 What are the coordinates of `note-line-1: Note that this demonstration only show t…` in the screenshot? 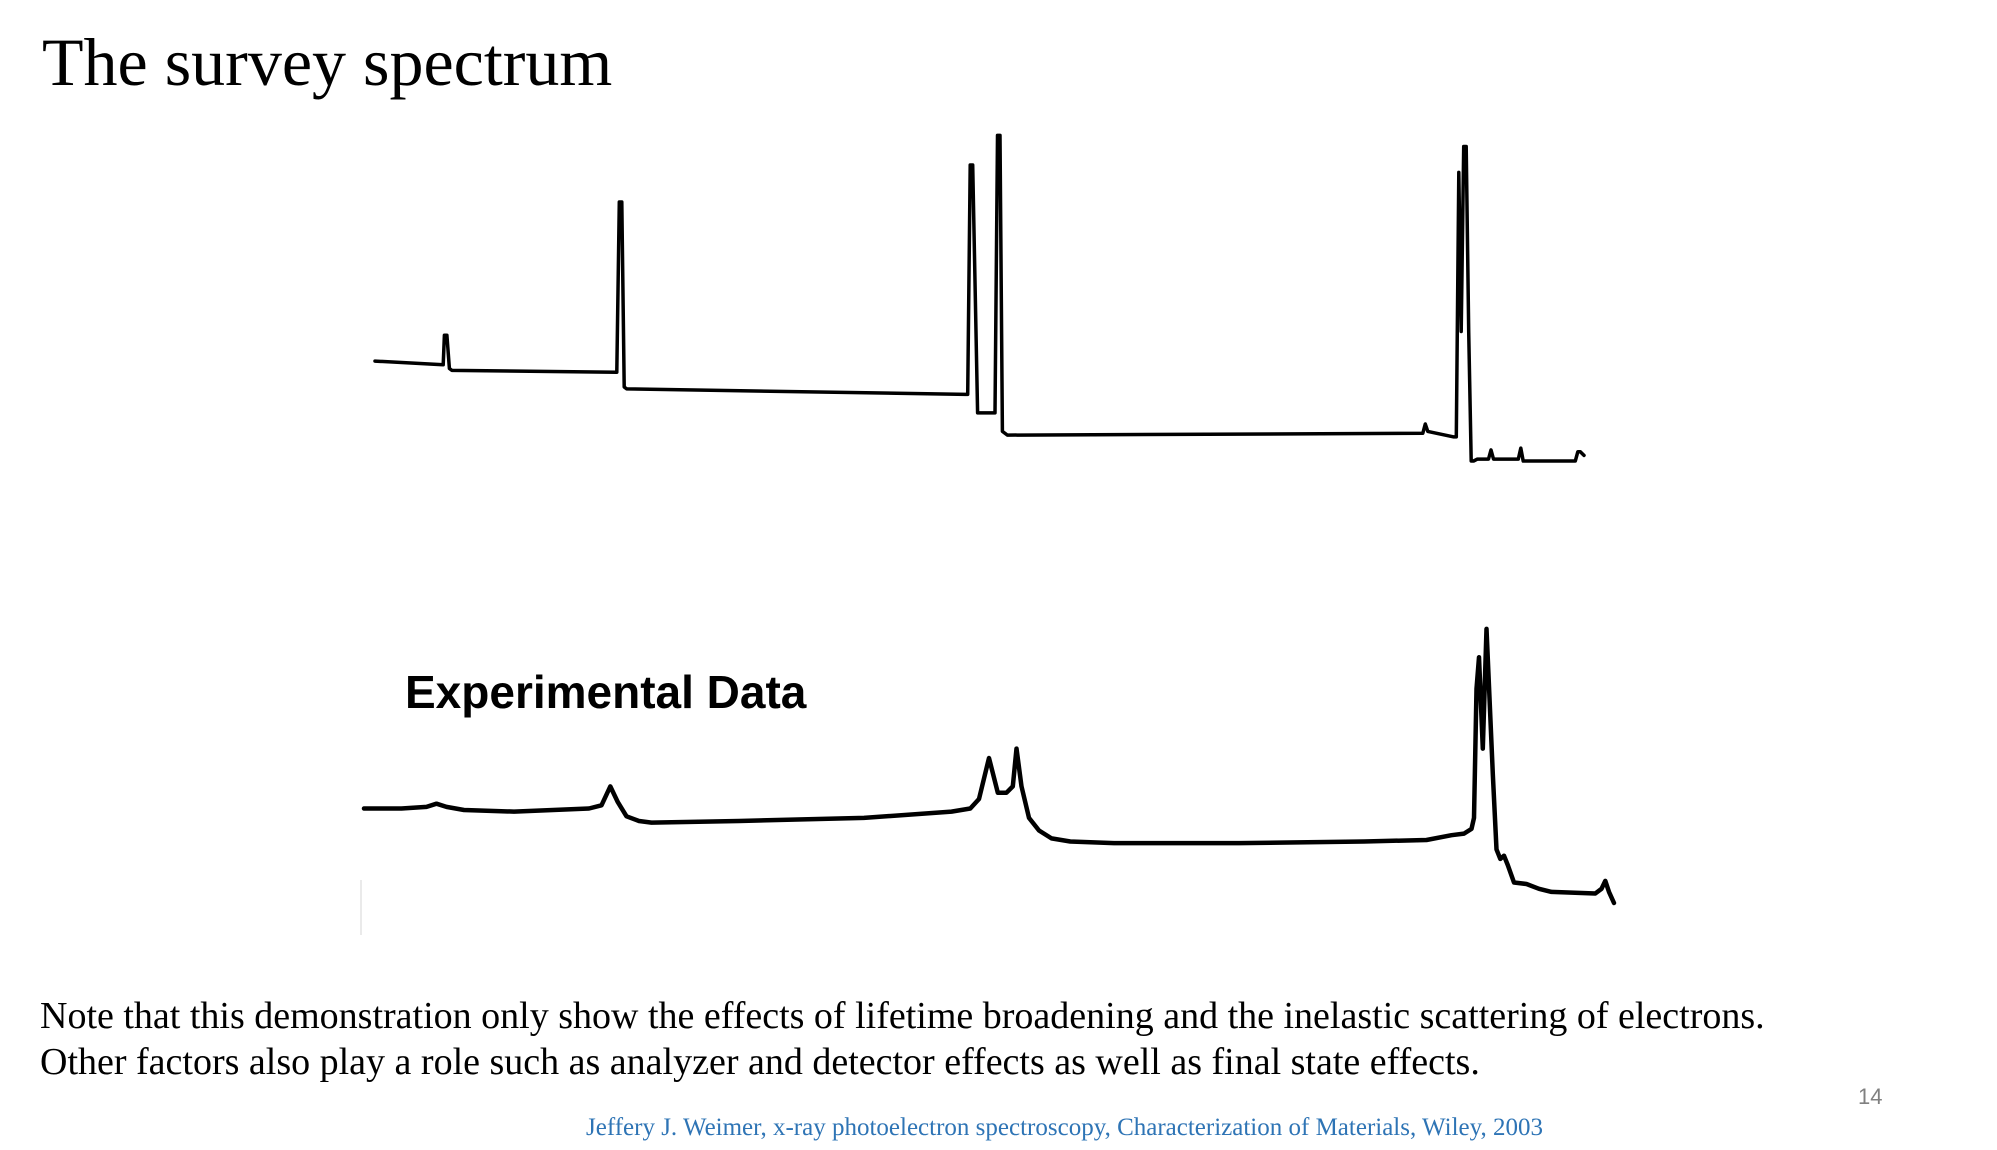 It's located at (902, 1016).